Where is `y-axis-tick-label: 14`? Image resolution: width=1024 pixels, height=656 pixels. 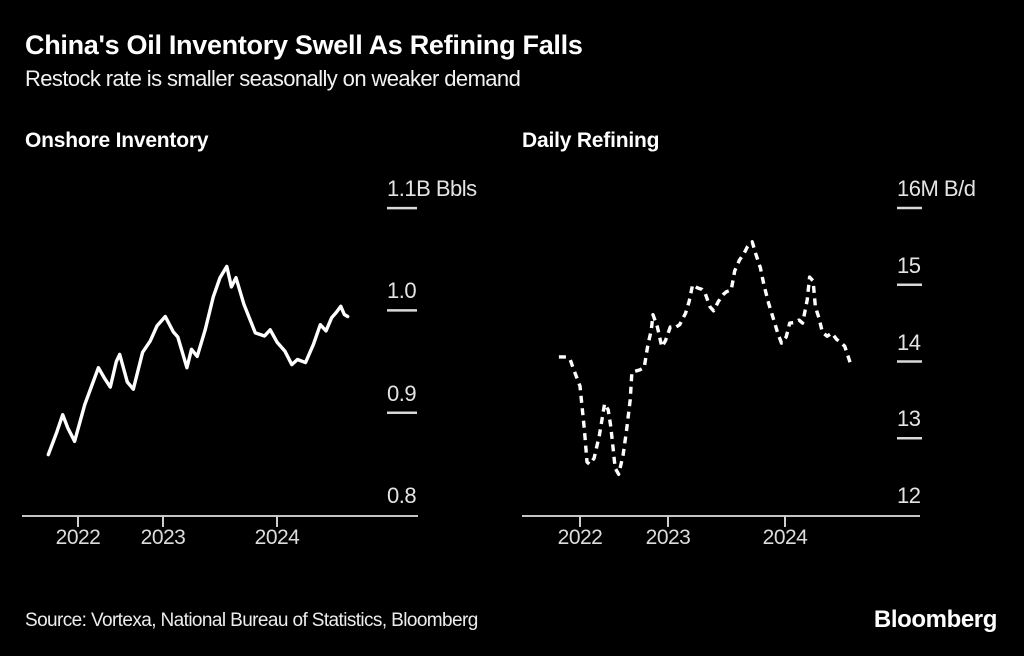 y-axis-tick-label: 14 is located at coordinates (909, 342).